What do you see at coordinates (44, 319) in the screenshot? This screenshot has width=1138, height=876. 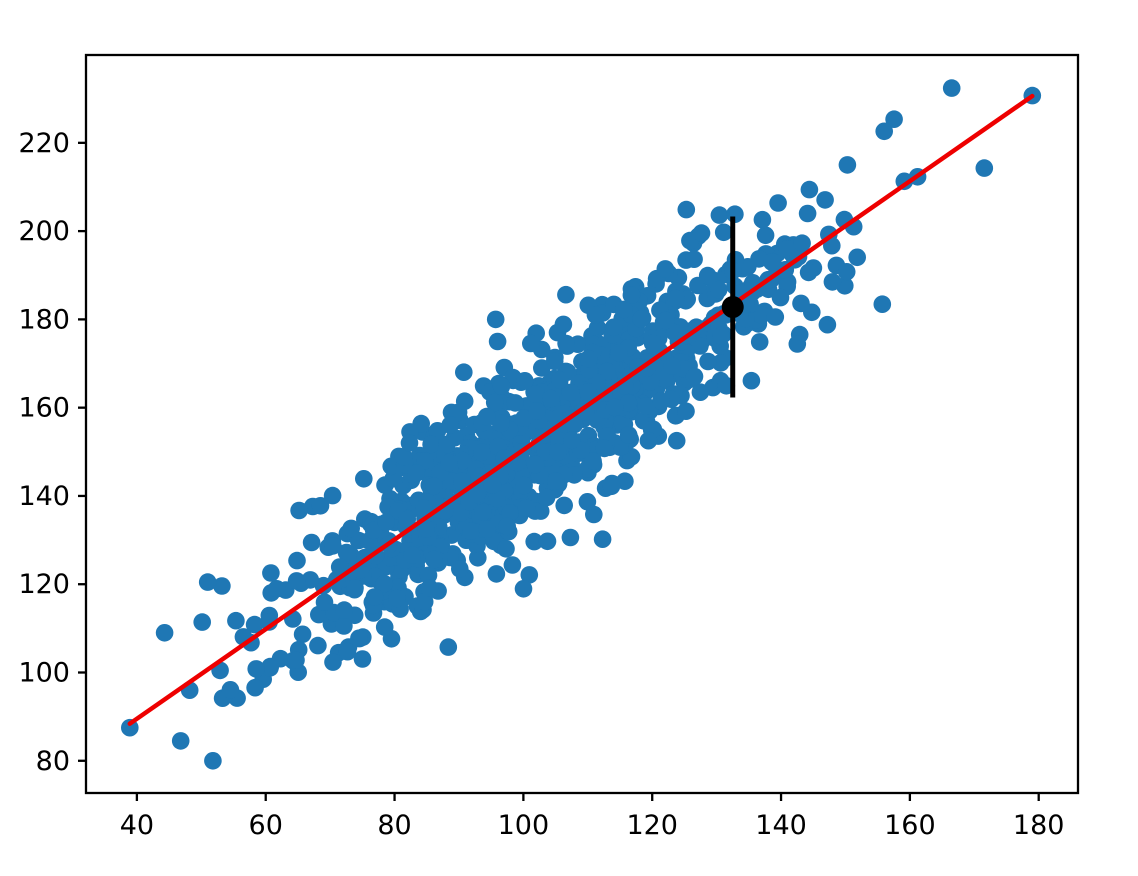 I see `y-tick-label: 180` at bounding box center [44, 319].